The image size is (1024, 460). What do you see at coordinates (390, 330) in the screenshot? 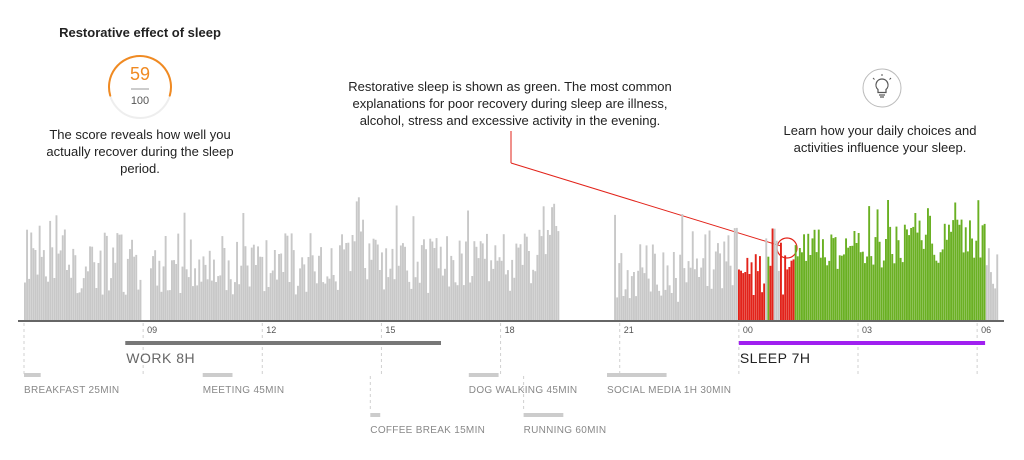
I see `tick-label: 15` at bounding box center [390, 330].